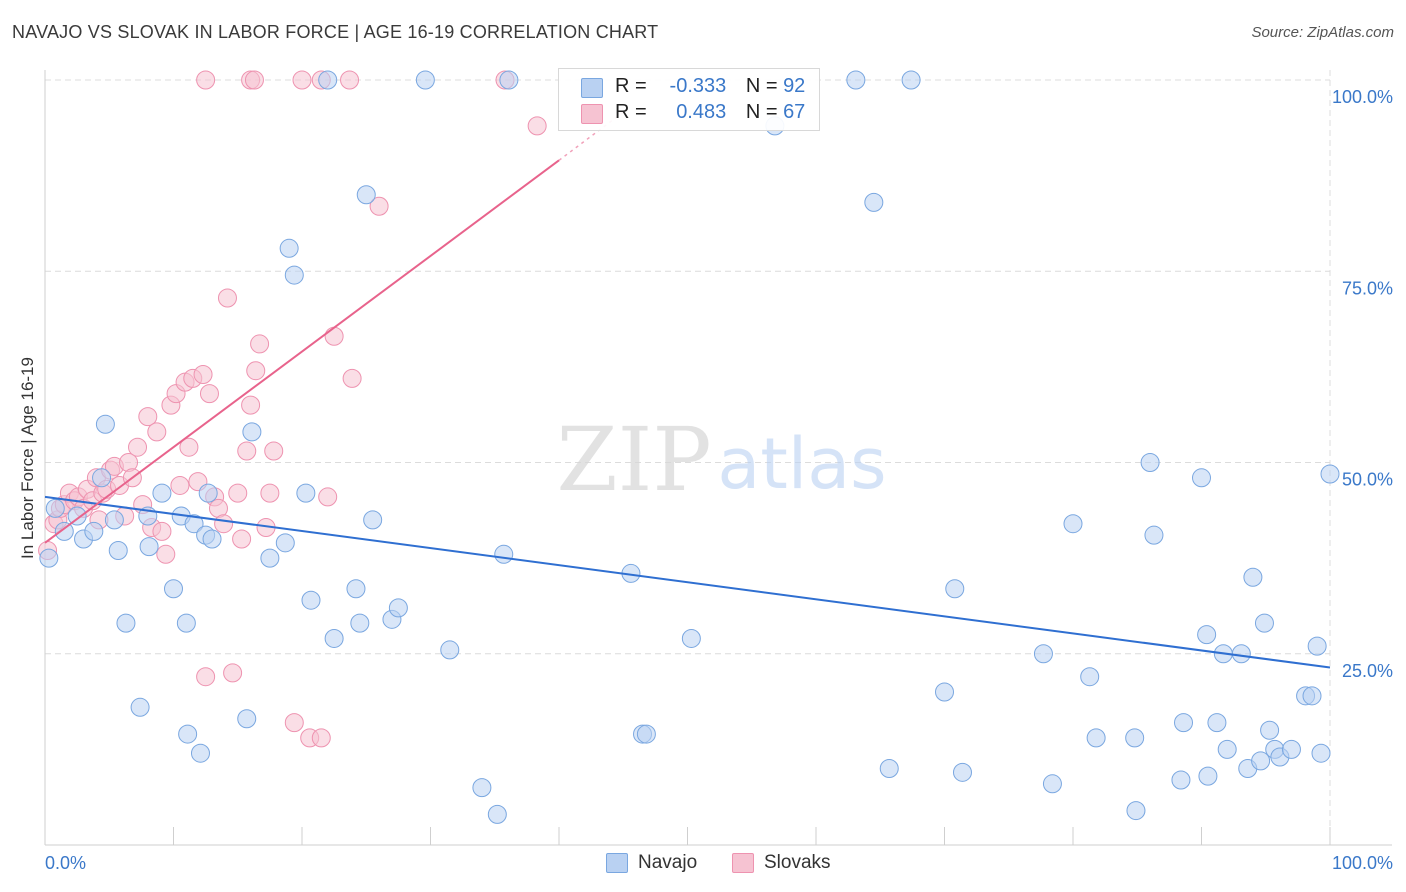  Describe the element at coordinates (668, 862) in the screenshot. I see `bottom-legend-navajo-label: Navajo` at that location.